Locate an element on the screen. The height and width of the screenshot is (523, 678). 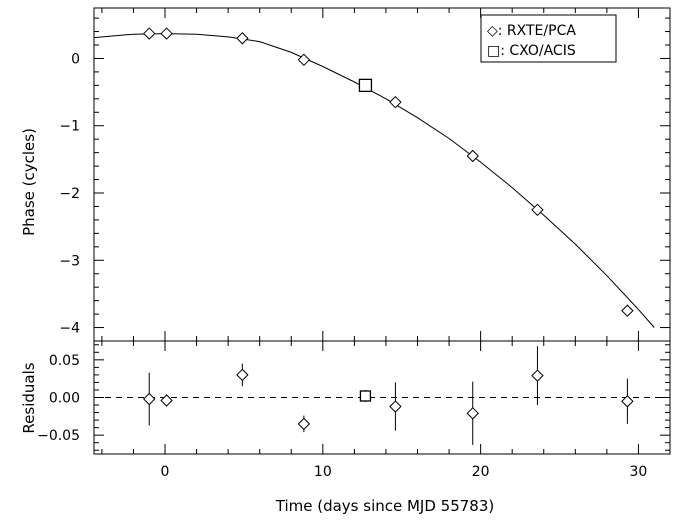
x-tick-label: 30 is located at coordinates (639, 472).